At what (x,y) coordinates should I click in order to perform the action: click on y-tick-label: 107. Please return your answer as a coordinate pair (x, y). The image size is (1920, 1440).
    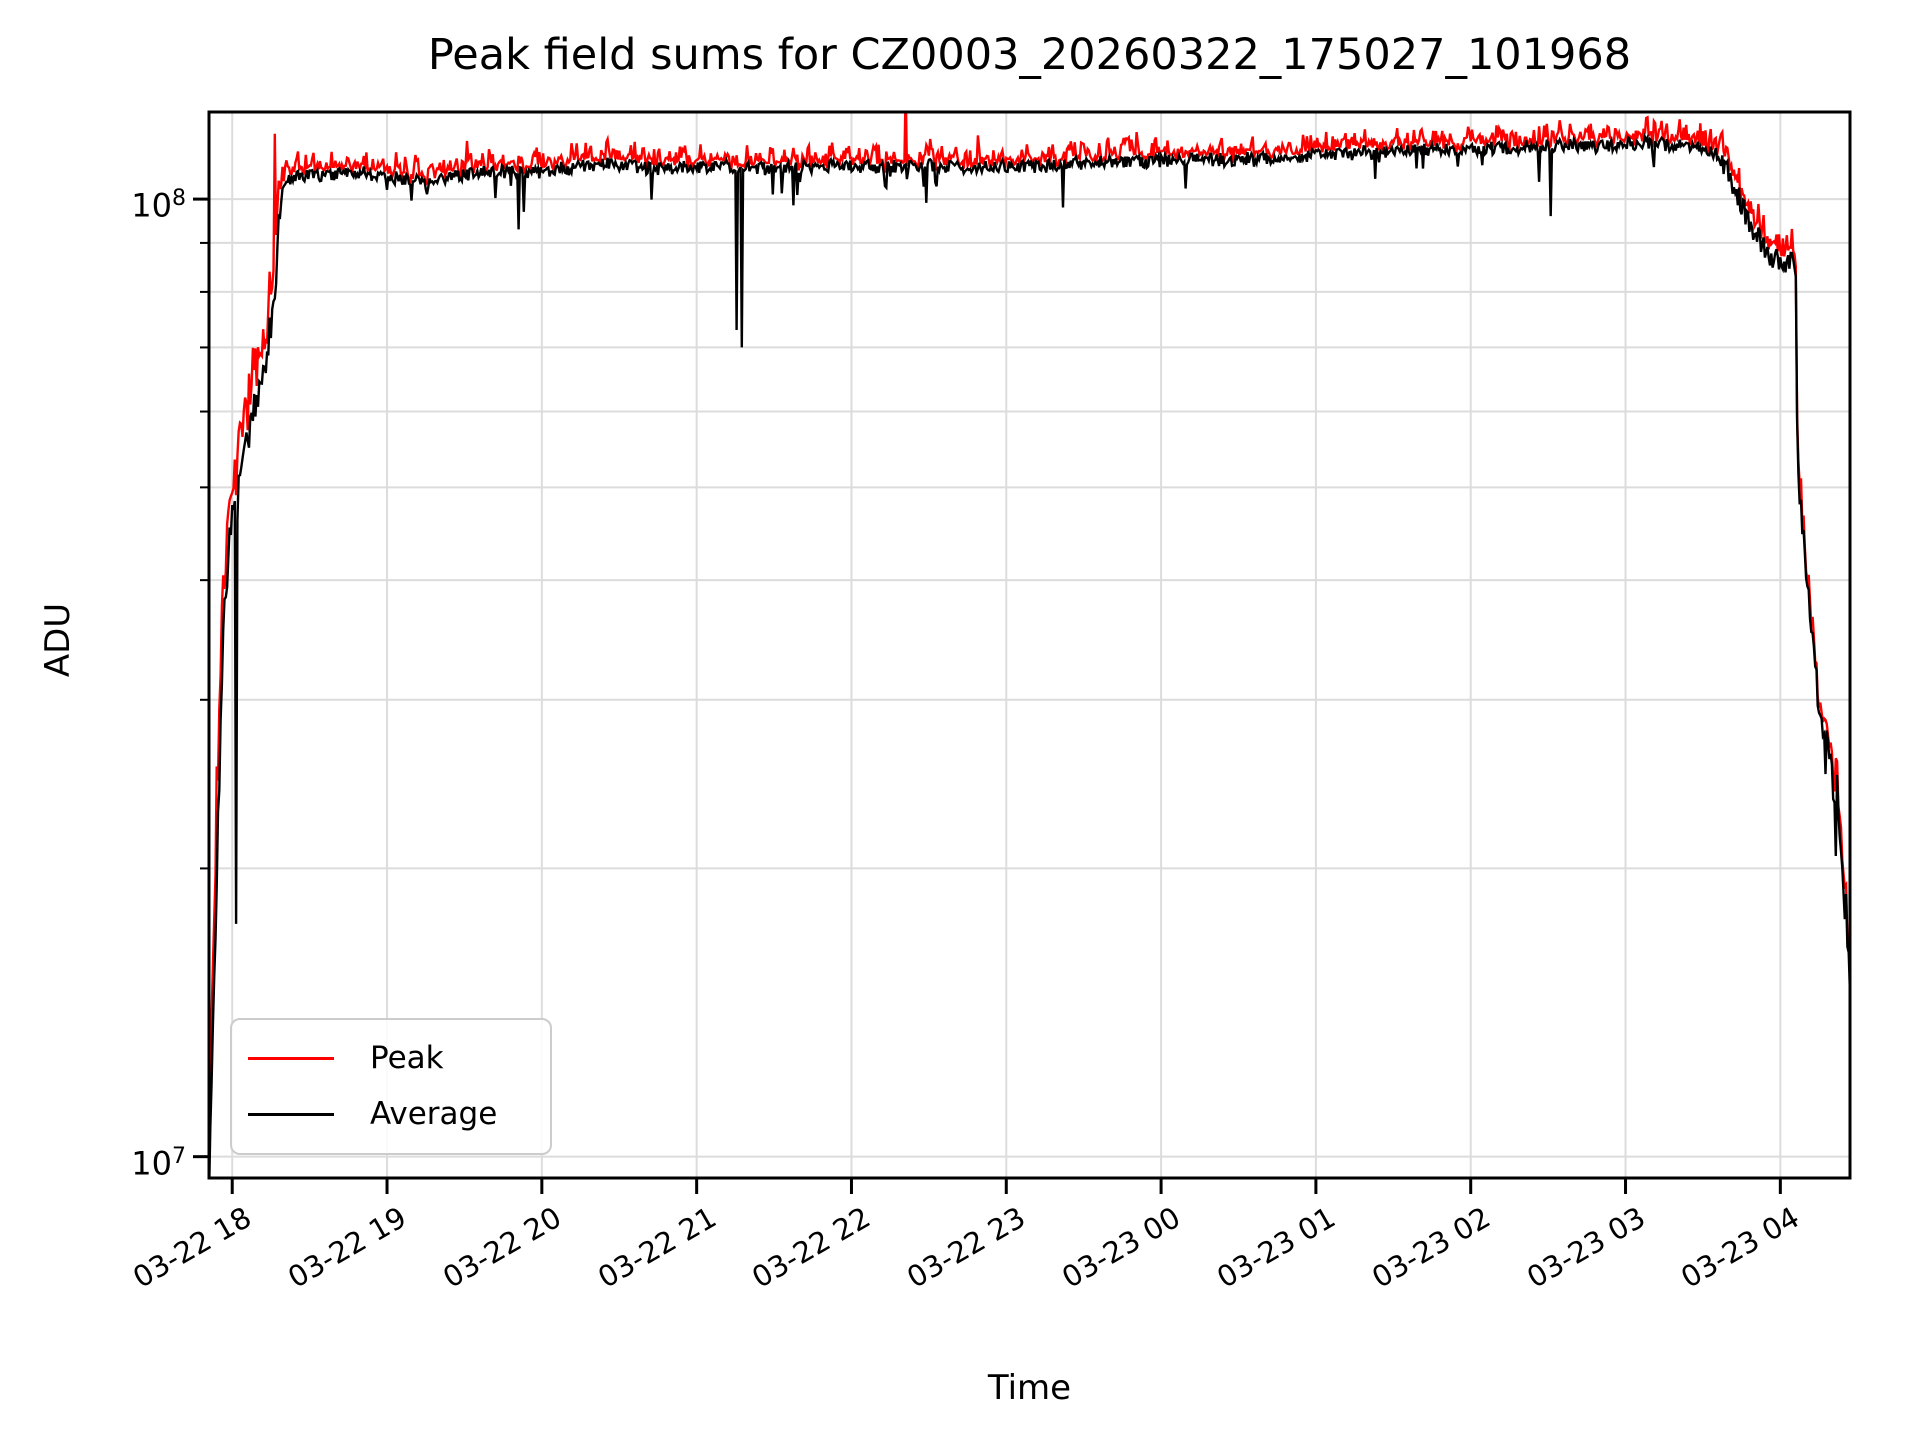
    Looking at the image, I should click on (158, 1163).